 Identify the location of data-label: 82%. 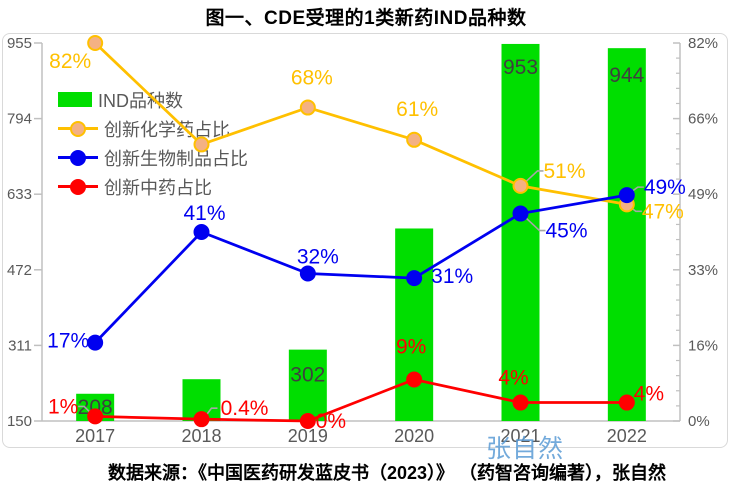
(70, 61).